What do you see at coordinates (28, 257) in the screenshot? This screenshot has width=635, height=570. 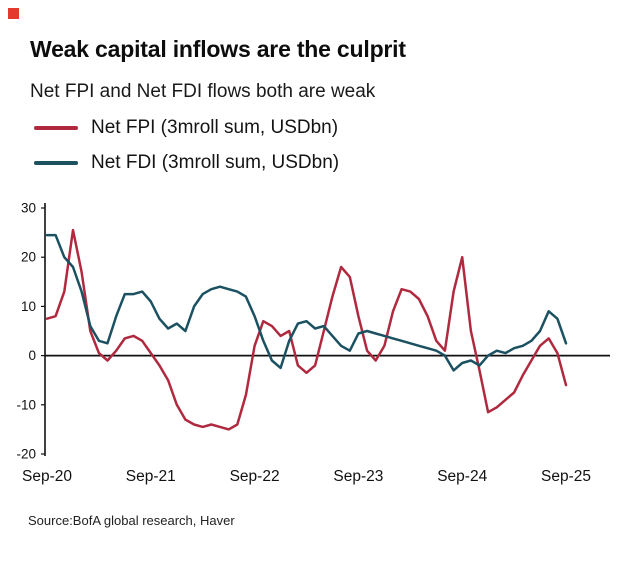 I see `y-tick-label: 20` at bounding box center [28, 257].